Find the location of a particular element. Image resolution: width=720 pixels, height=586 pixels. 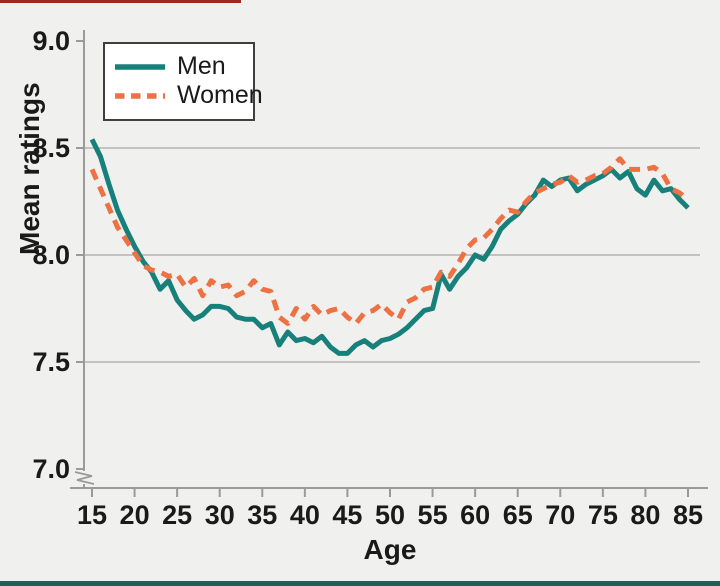

x-tick-label: 80 is located at coordinates (645, 515).